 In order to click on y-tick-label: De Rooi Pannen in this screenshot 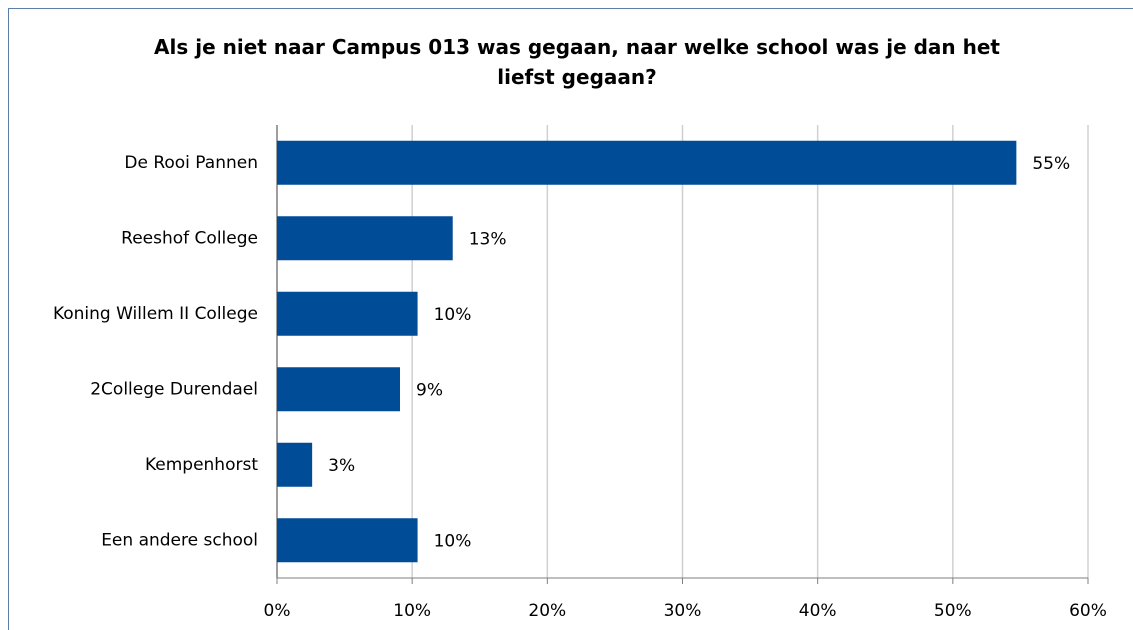, I will do `click(191, 163)`.